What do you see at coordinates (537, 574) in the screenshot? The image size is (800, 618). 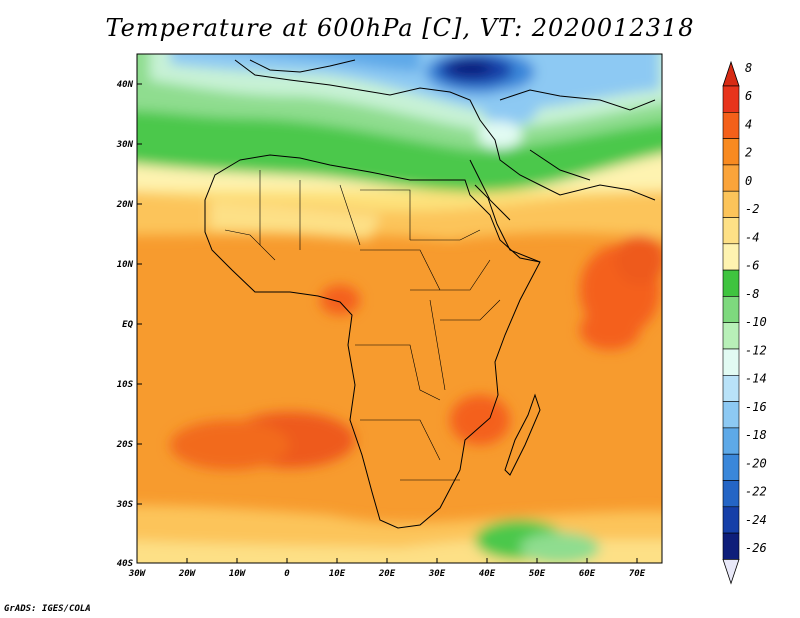 I see `lon-tick-label: 50E` at bounding box center [537, 574].